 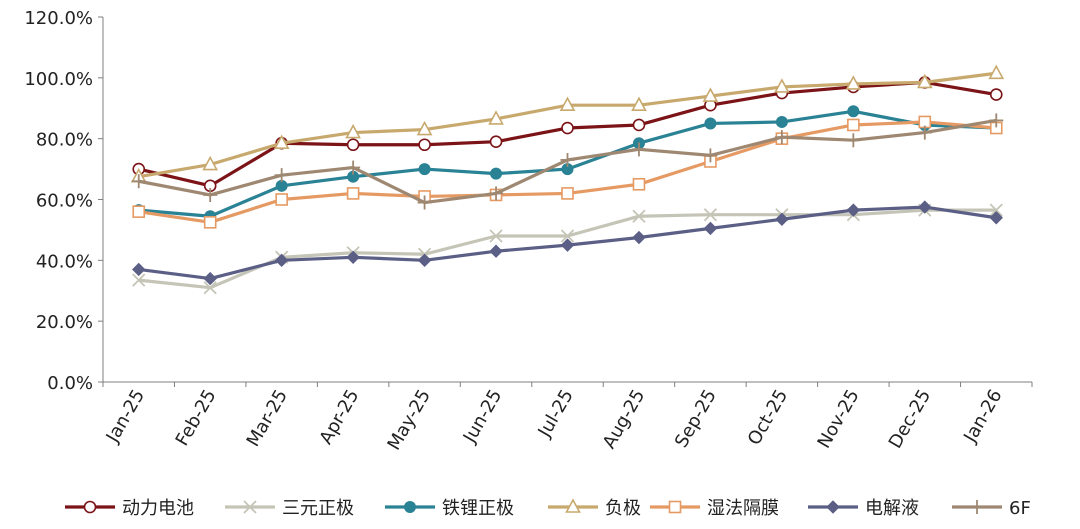 I want to click on legend: 动力电池 三元正极 铁锂正极 负极 湿法隔膜 电解液 6F, so click(x=548, y=508).